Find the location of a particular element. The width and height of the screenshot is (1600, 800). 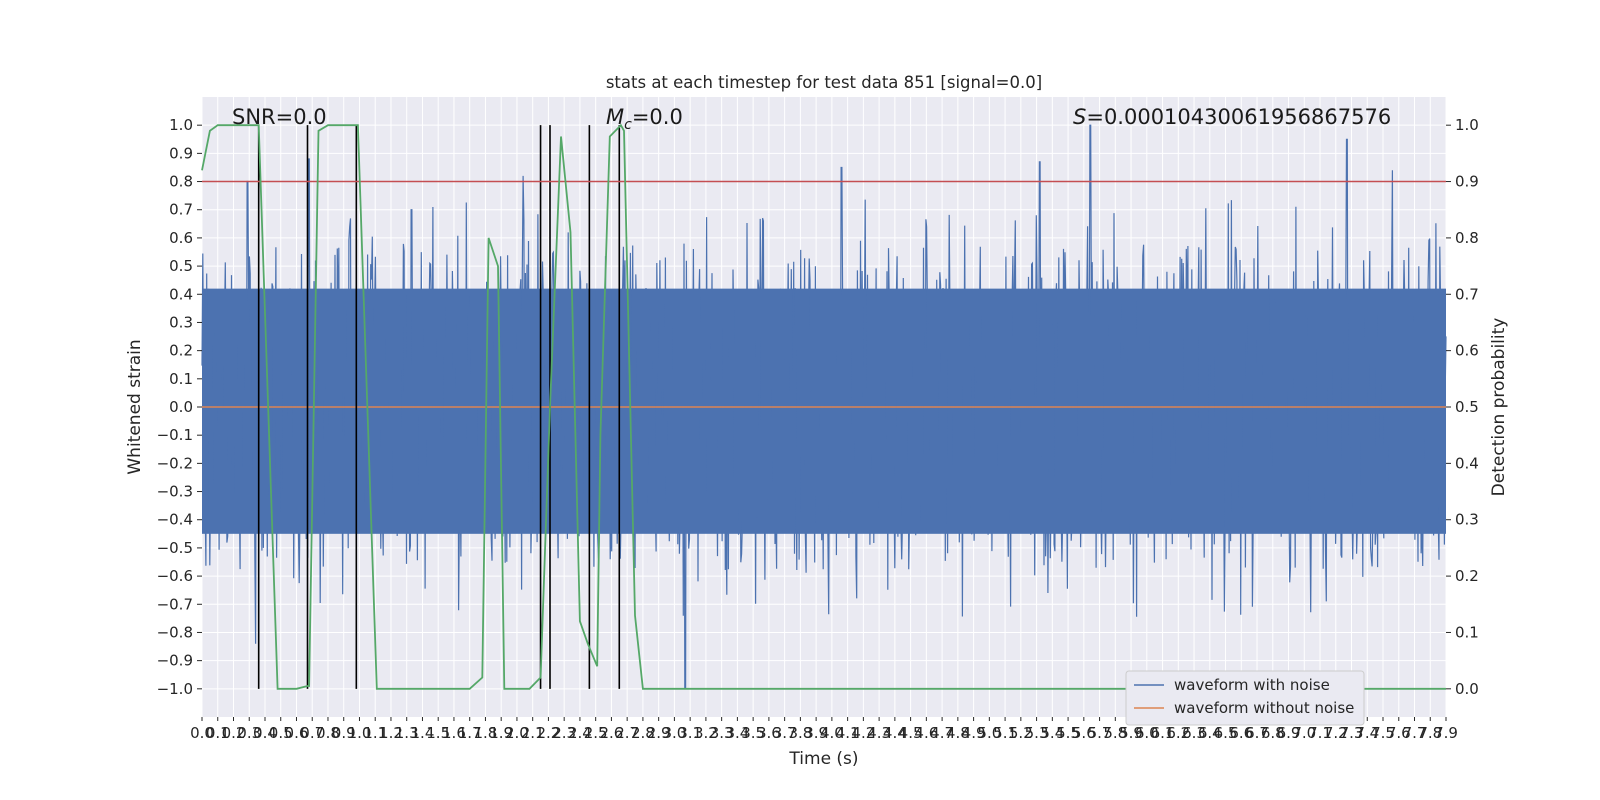

x-tick-label: 4.3 is located at coordinates (879, 733).